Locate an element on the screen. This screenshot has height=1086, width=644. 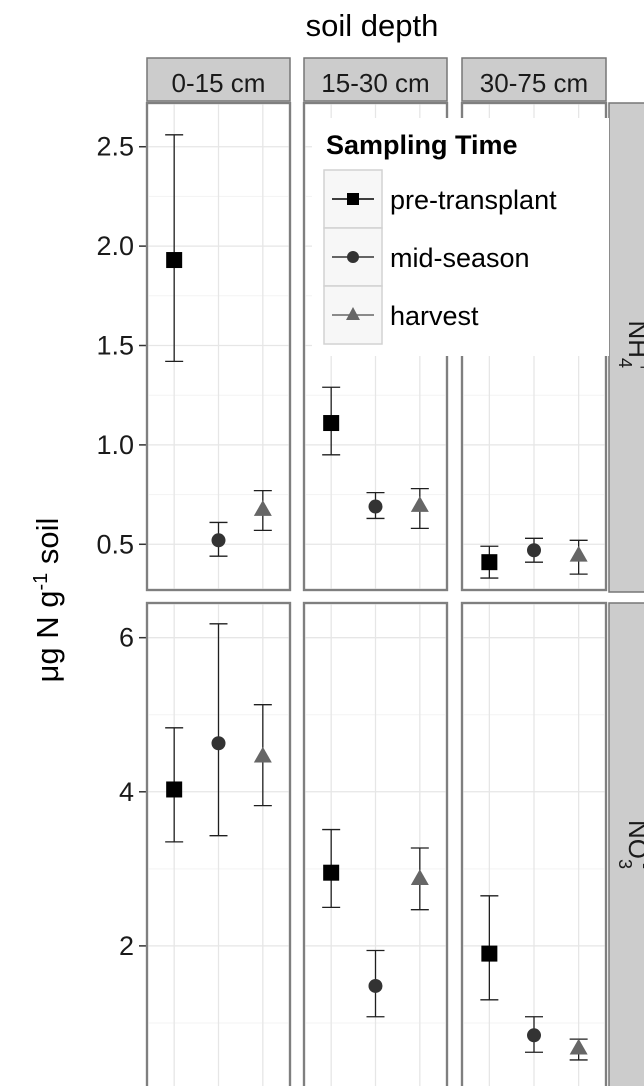
row-strip-label: NH4+ is located at coordinates (629, 346).